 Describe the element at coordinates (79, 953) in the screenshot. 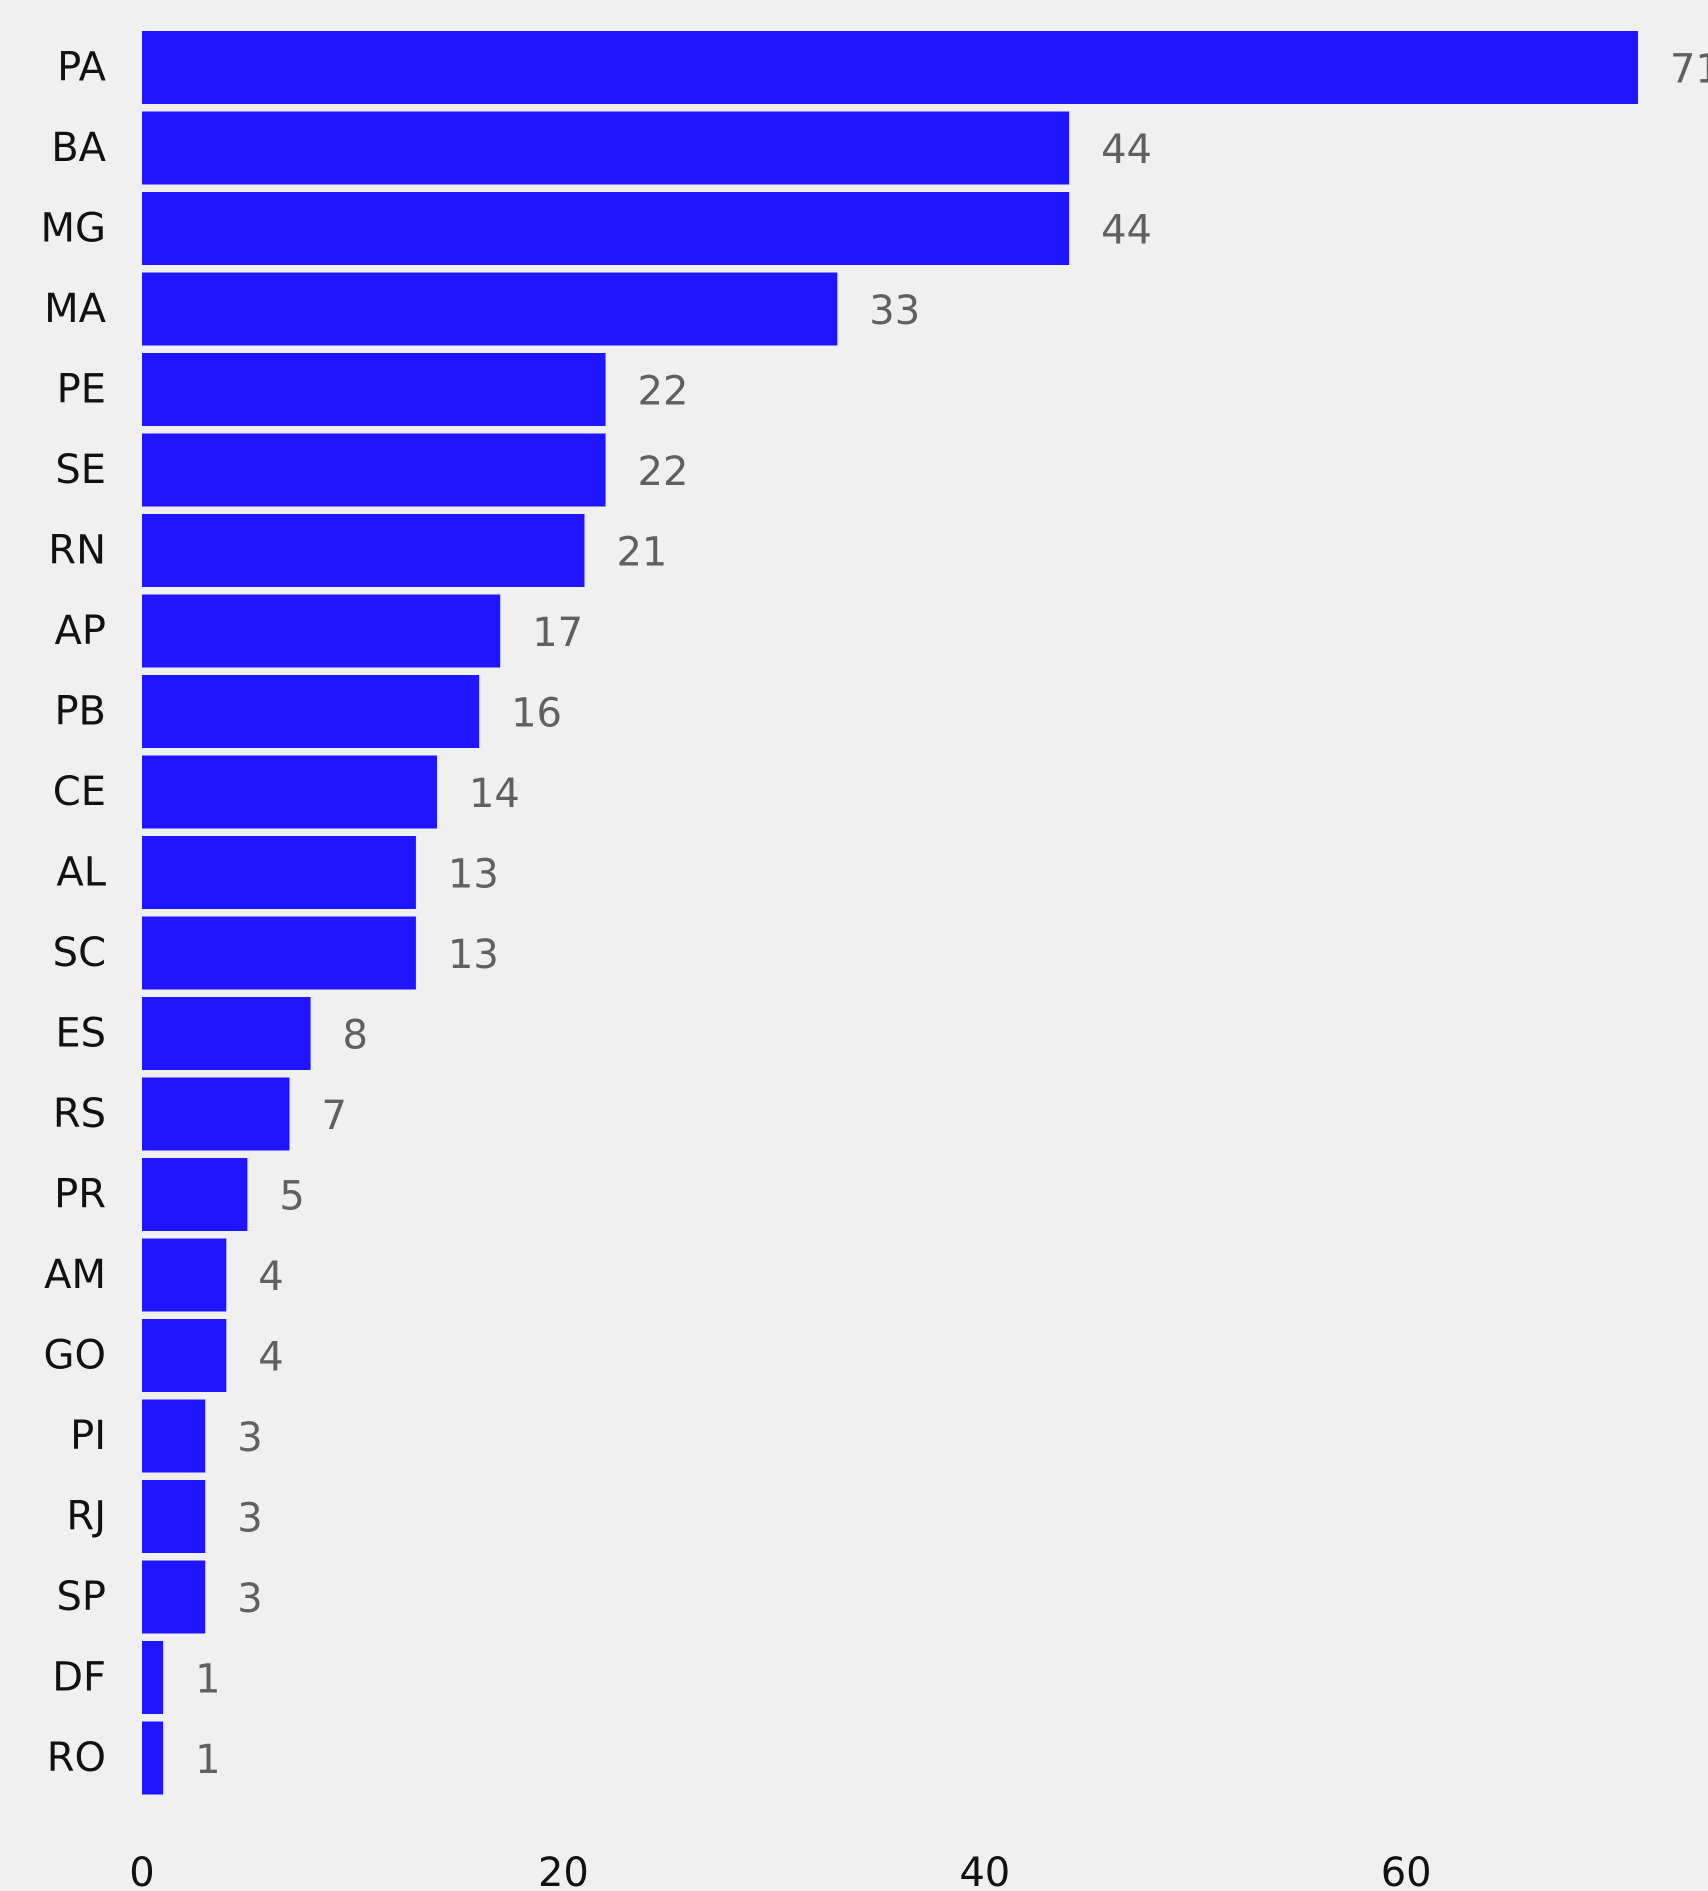

I see `category-label-sc: SC` at that location.